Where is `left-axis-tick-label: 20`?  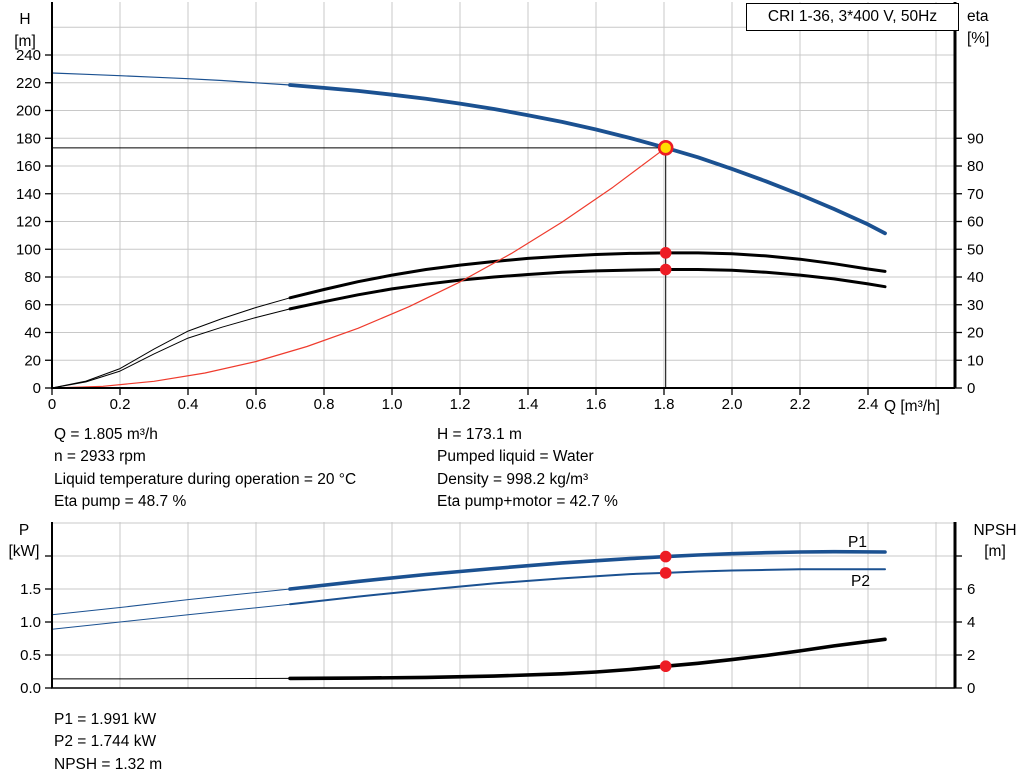 left-axis-tick-label: 20 is located at coordinates (32, 360).